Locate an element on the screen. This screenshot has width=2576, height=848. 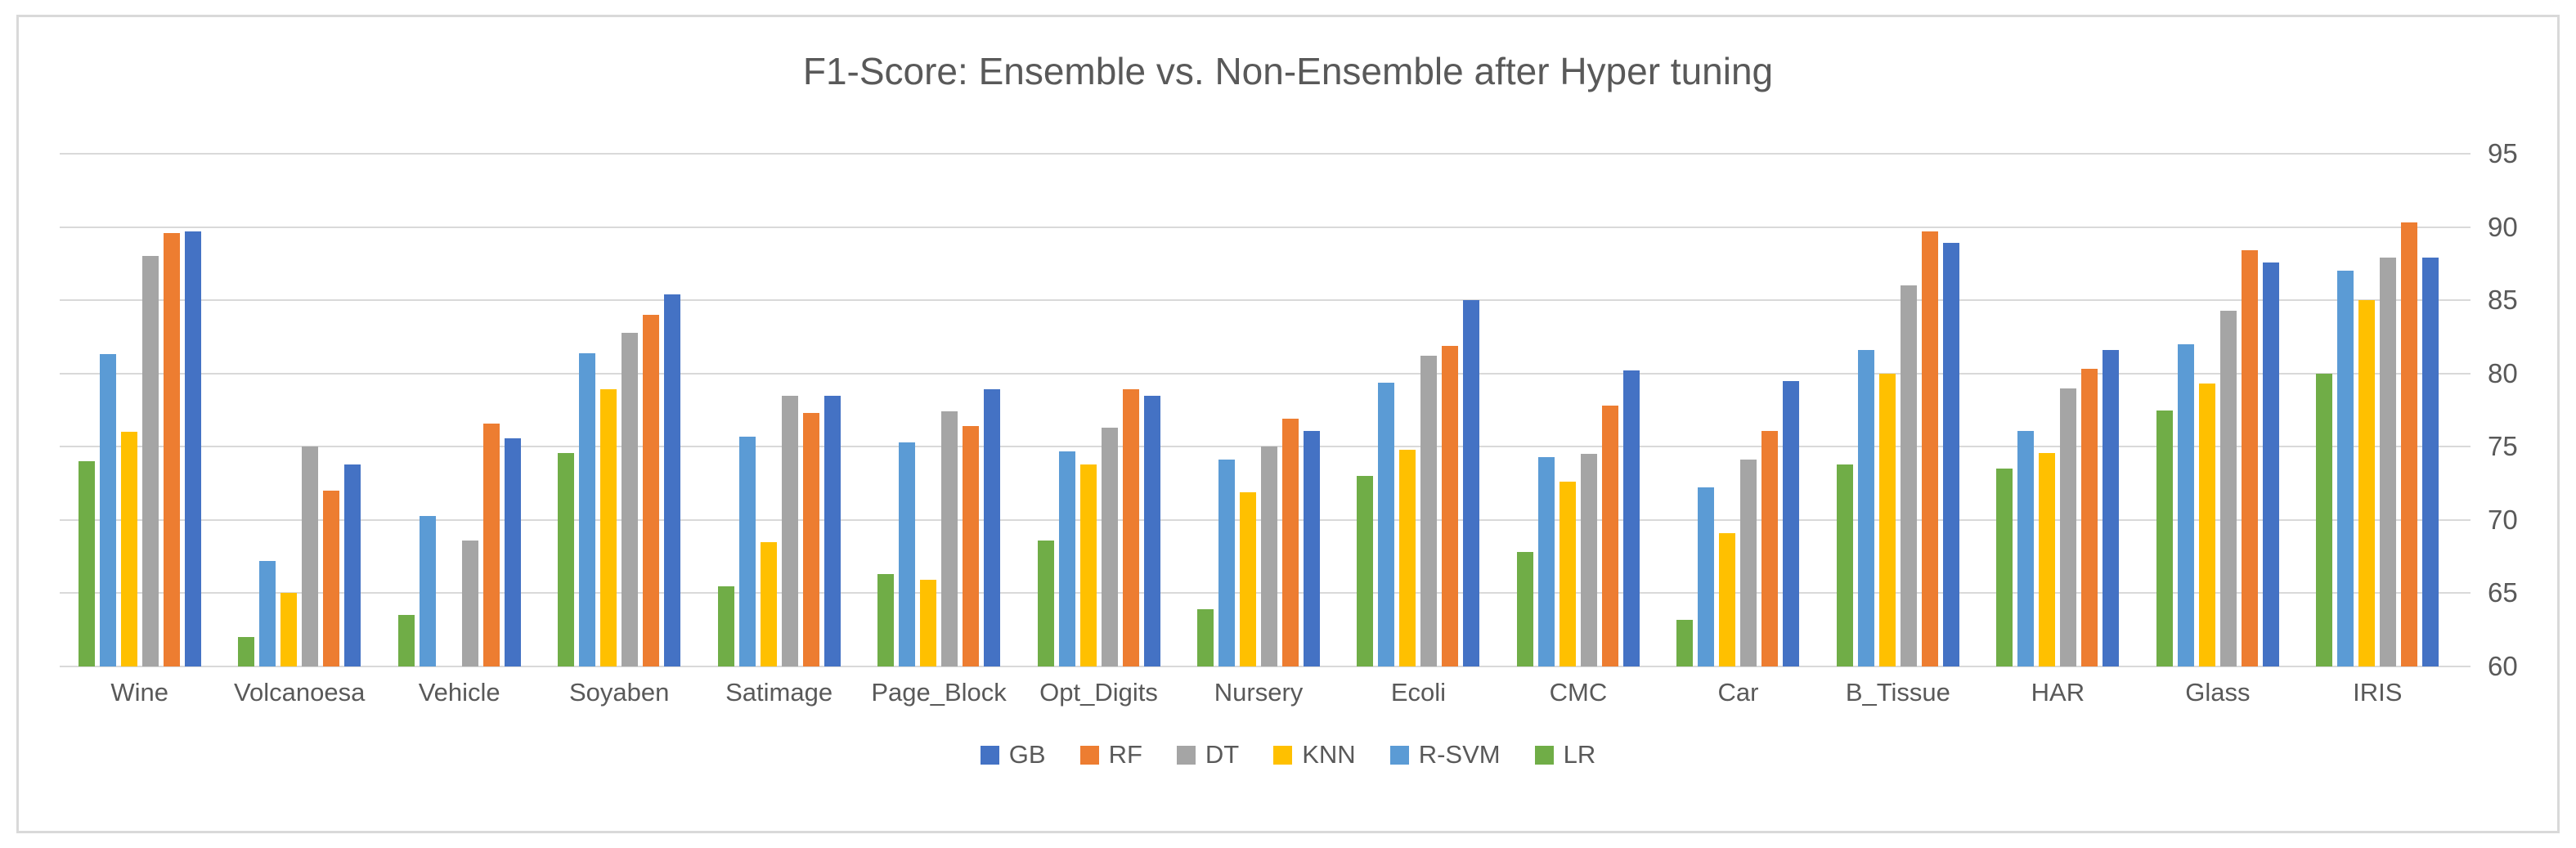
bar-DT-Ecoli is located at coordinates (1429, 511).